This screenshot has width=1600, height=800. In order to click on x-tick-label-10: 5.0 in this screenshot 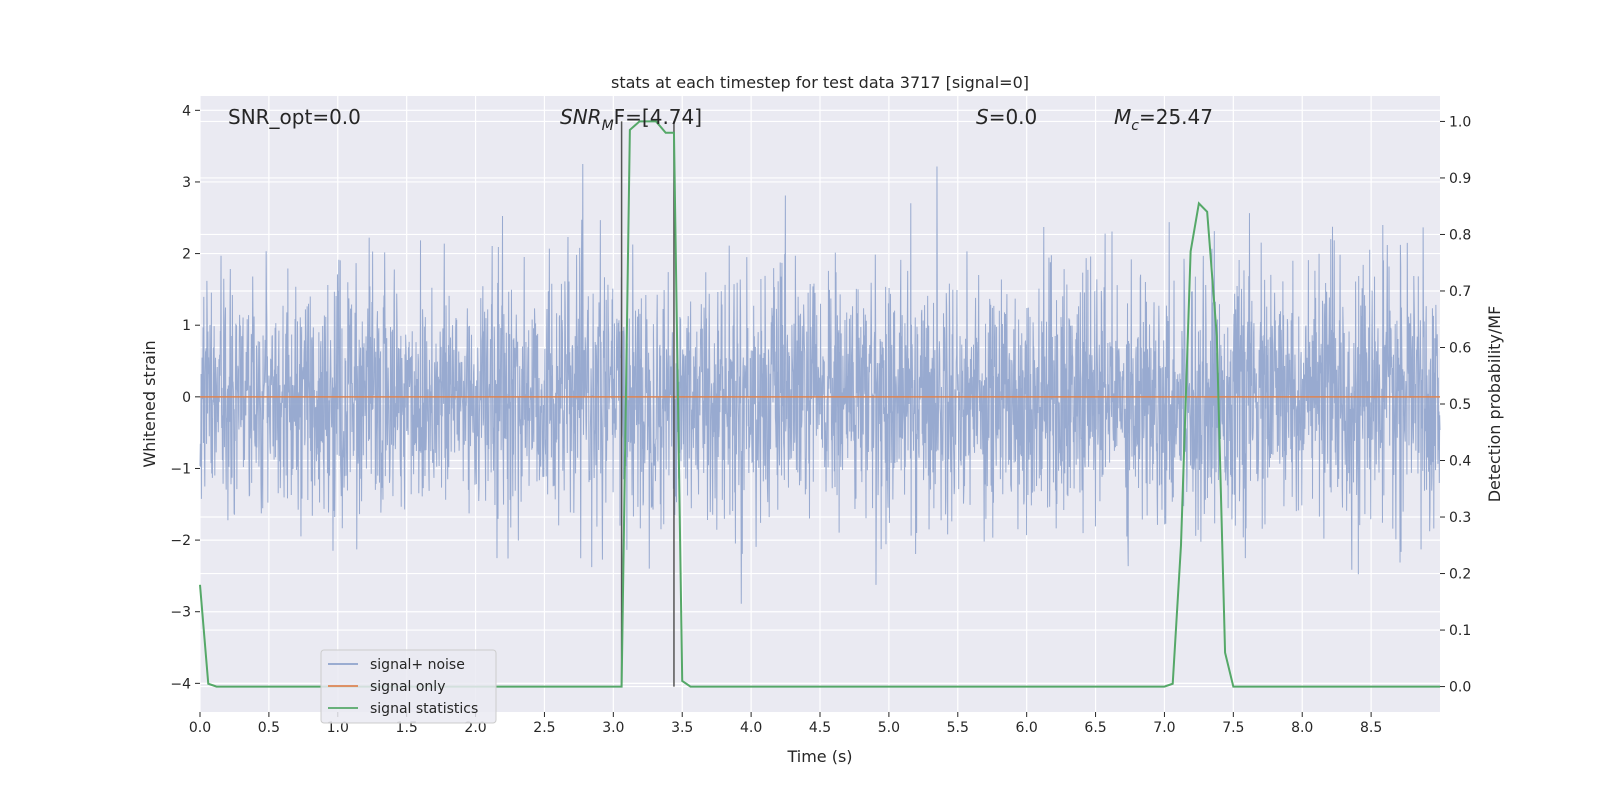, I will do `click(889, 728)`.